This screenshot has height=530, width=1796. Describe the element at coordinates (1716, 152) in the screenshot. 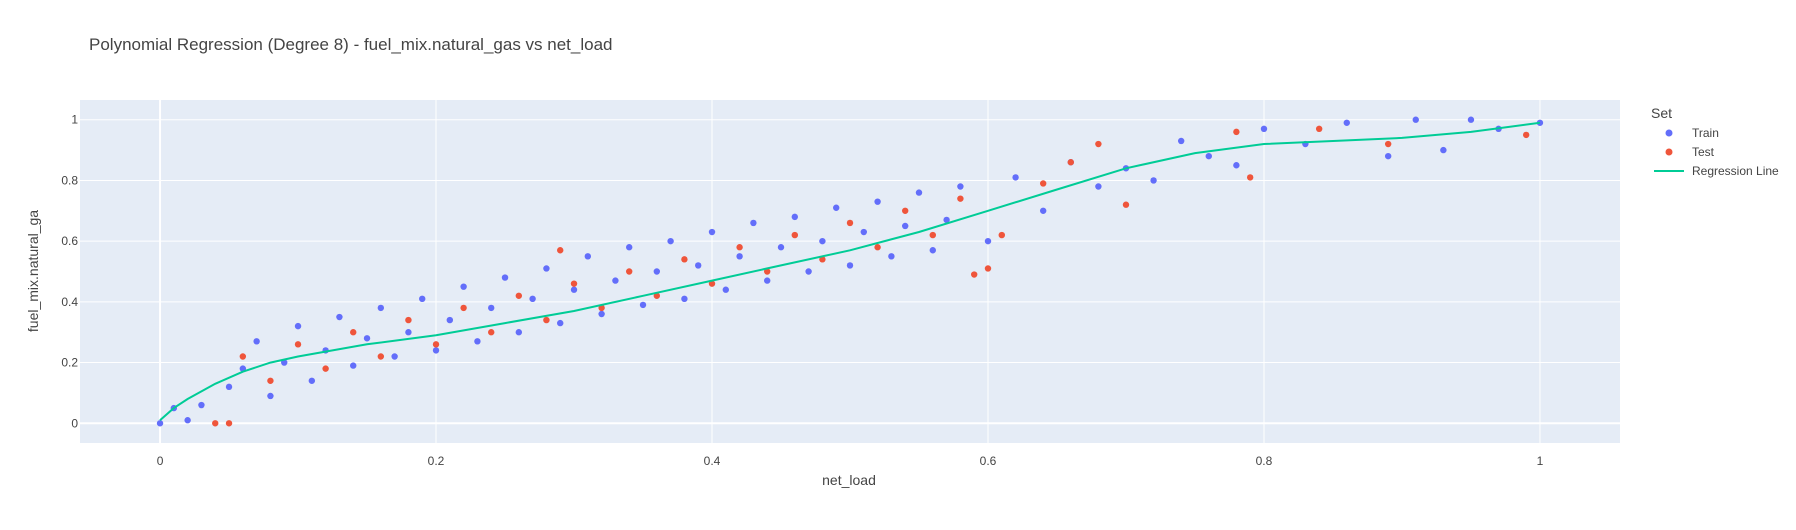

I see `legend-items: Train Test Regression Line` at that location.